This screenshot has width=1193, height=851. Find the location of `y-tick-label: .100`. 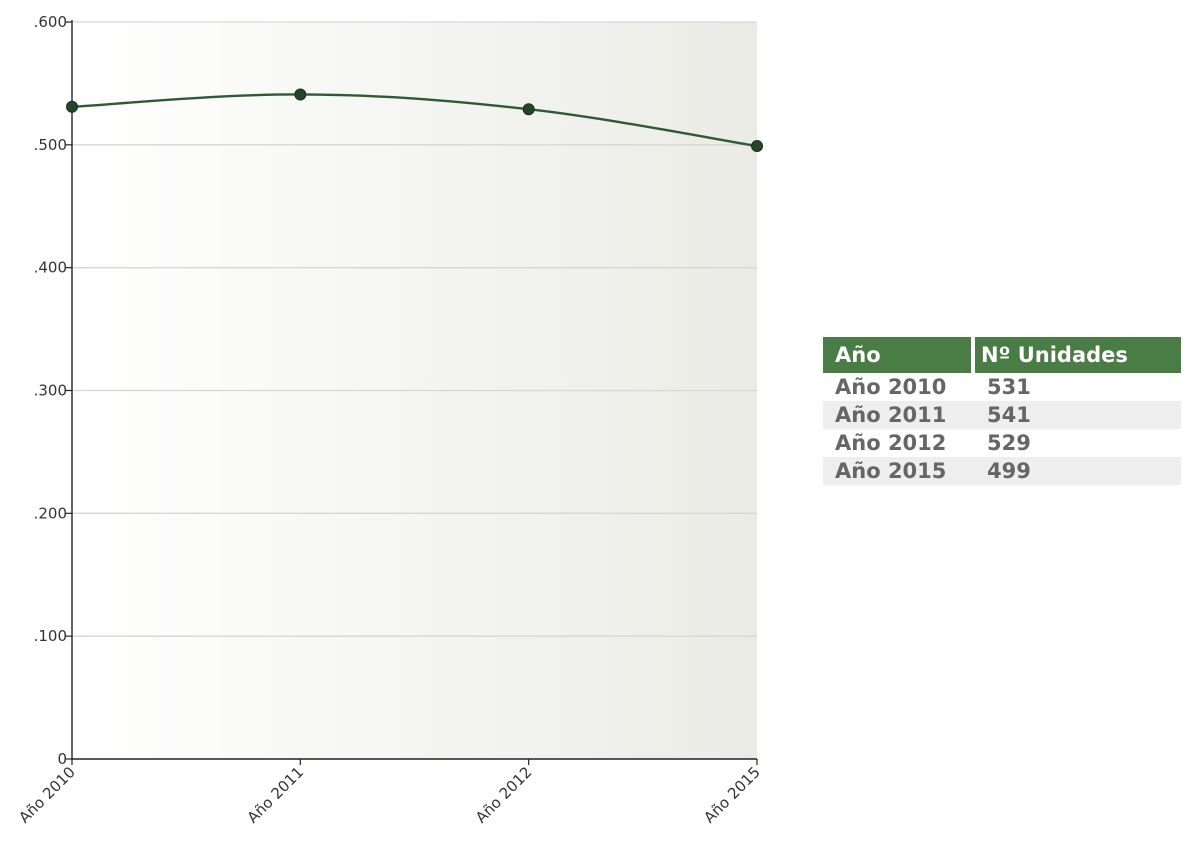

y-tick-label: .100 is located at coordinates (50, 636).